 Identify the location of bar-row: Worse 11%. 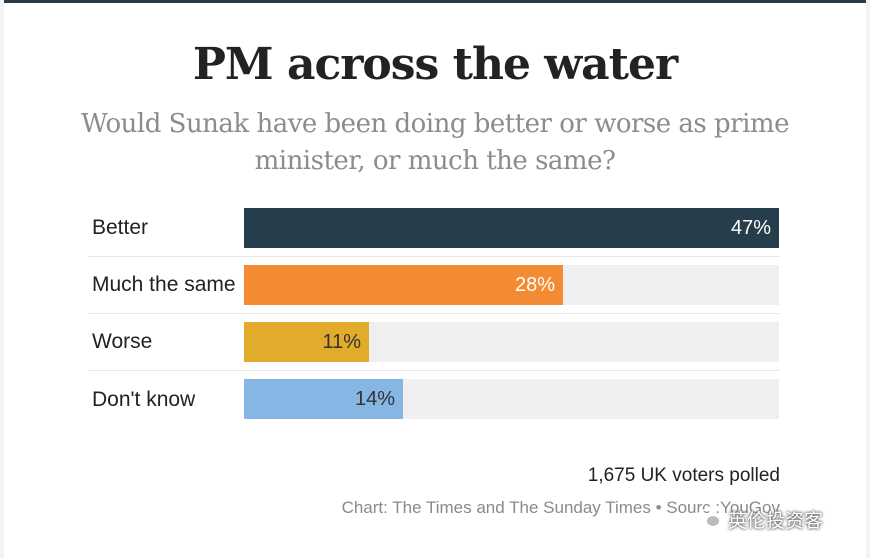
(434, 342).